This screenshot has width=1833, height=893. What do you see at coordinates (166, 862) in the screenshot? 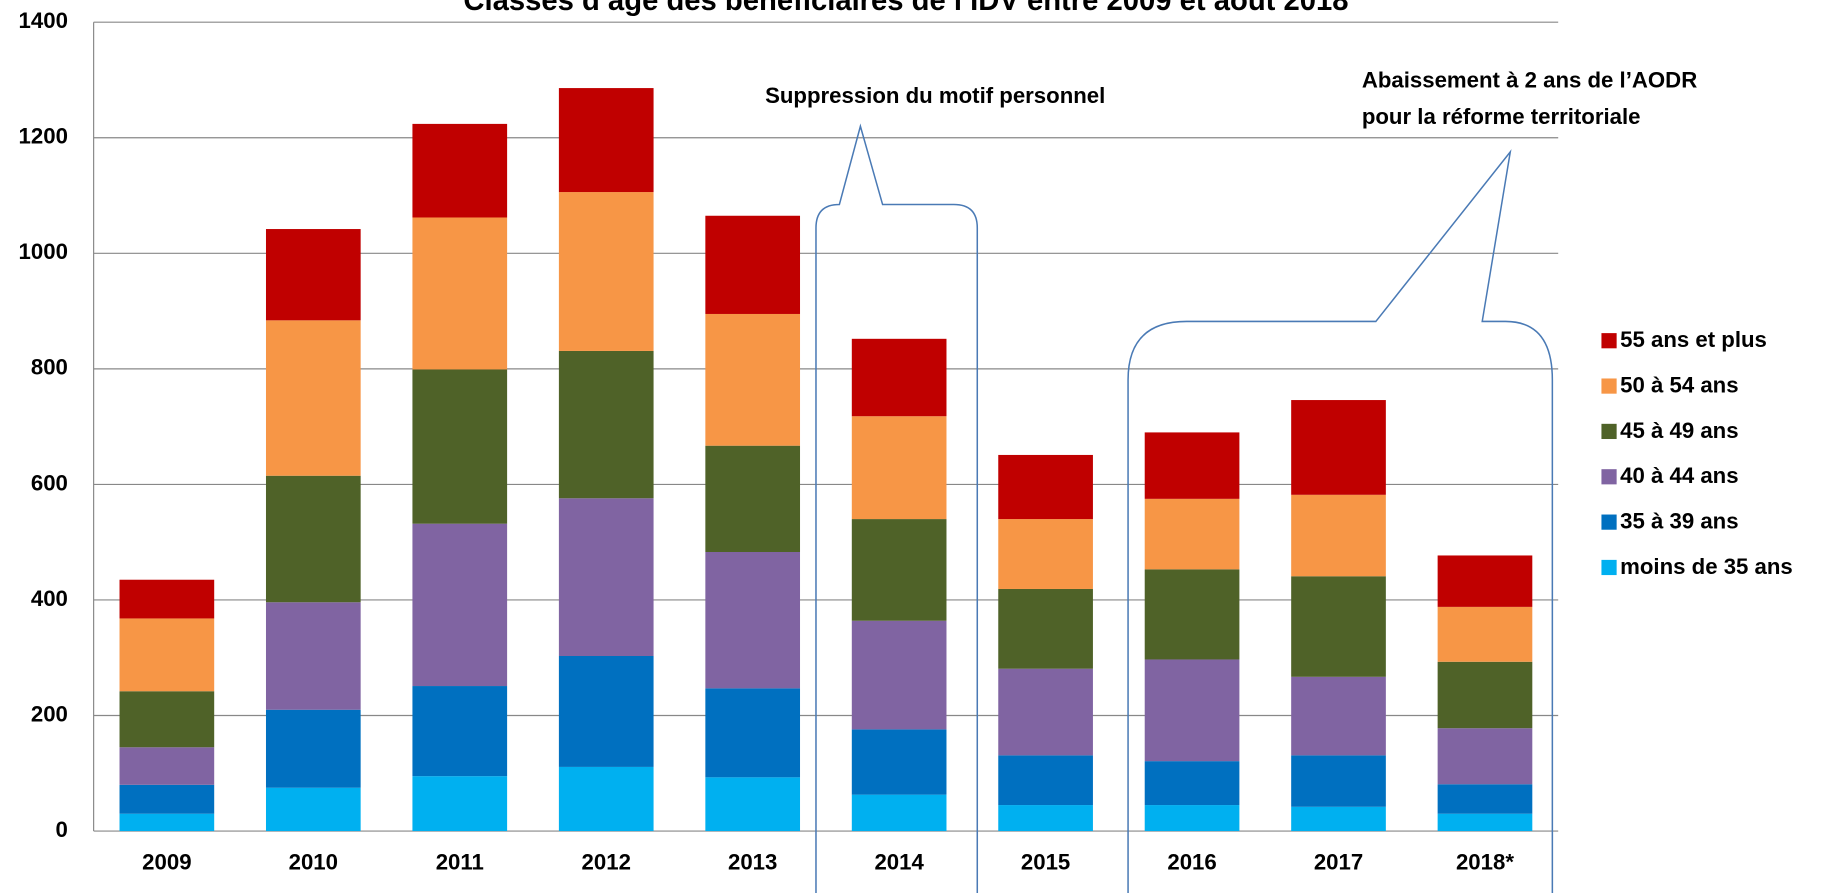
I see `x-tick-label: 2009` at bounding box center [166, 862].